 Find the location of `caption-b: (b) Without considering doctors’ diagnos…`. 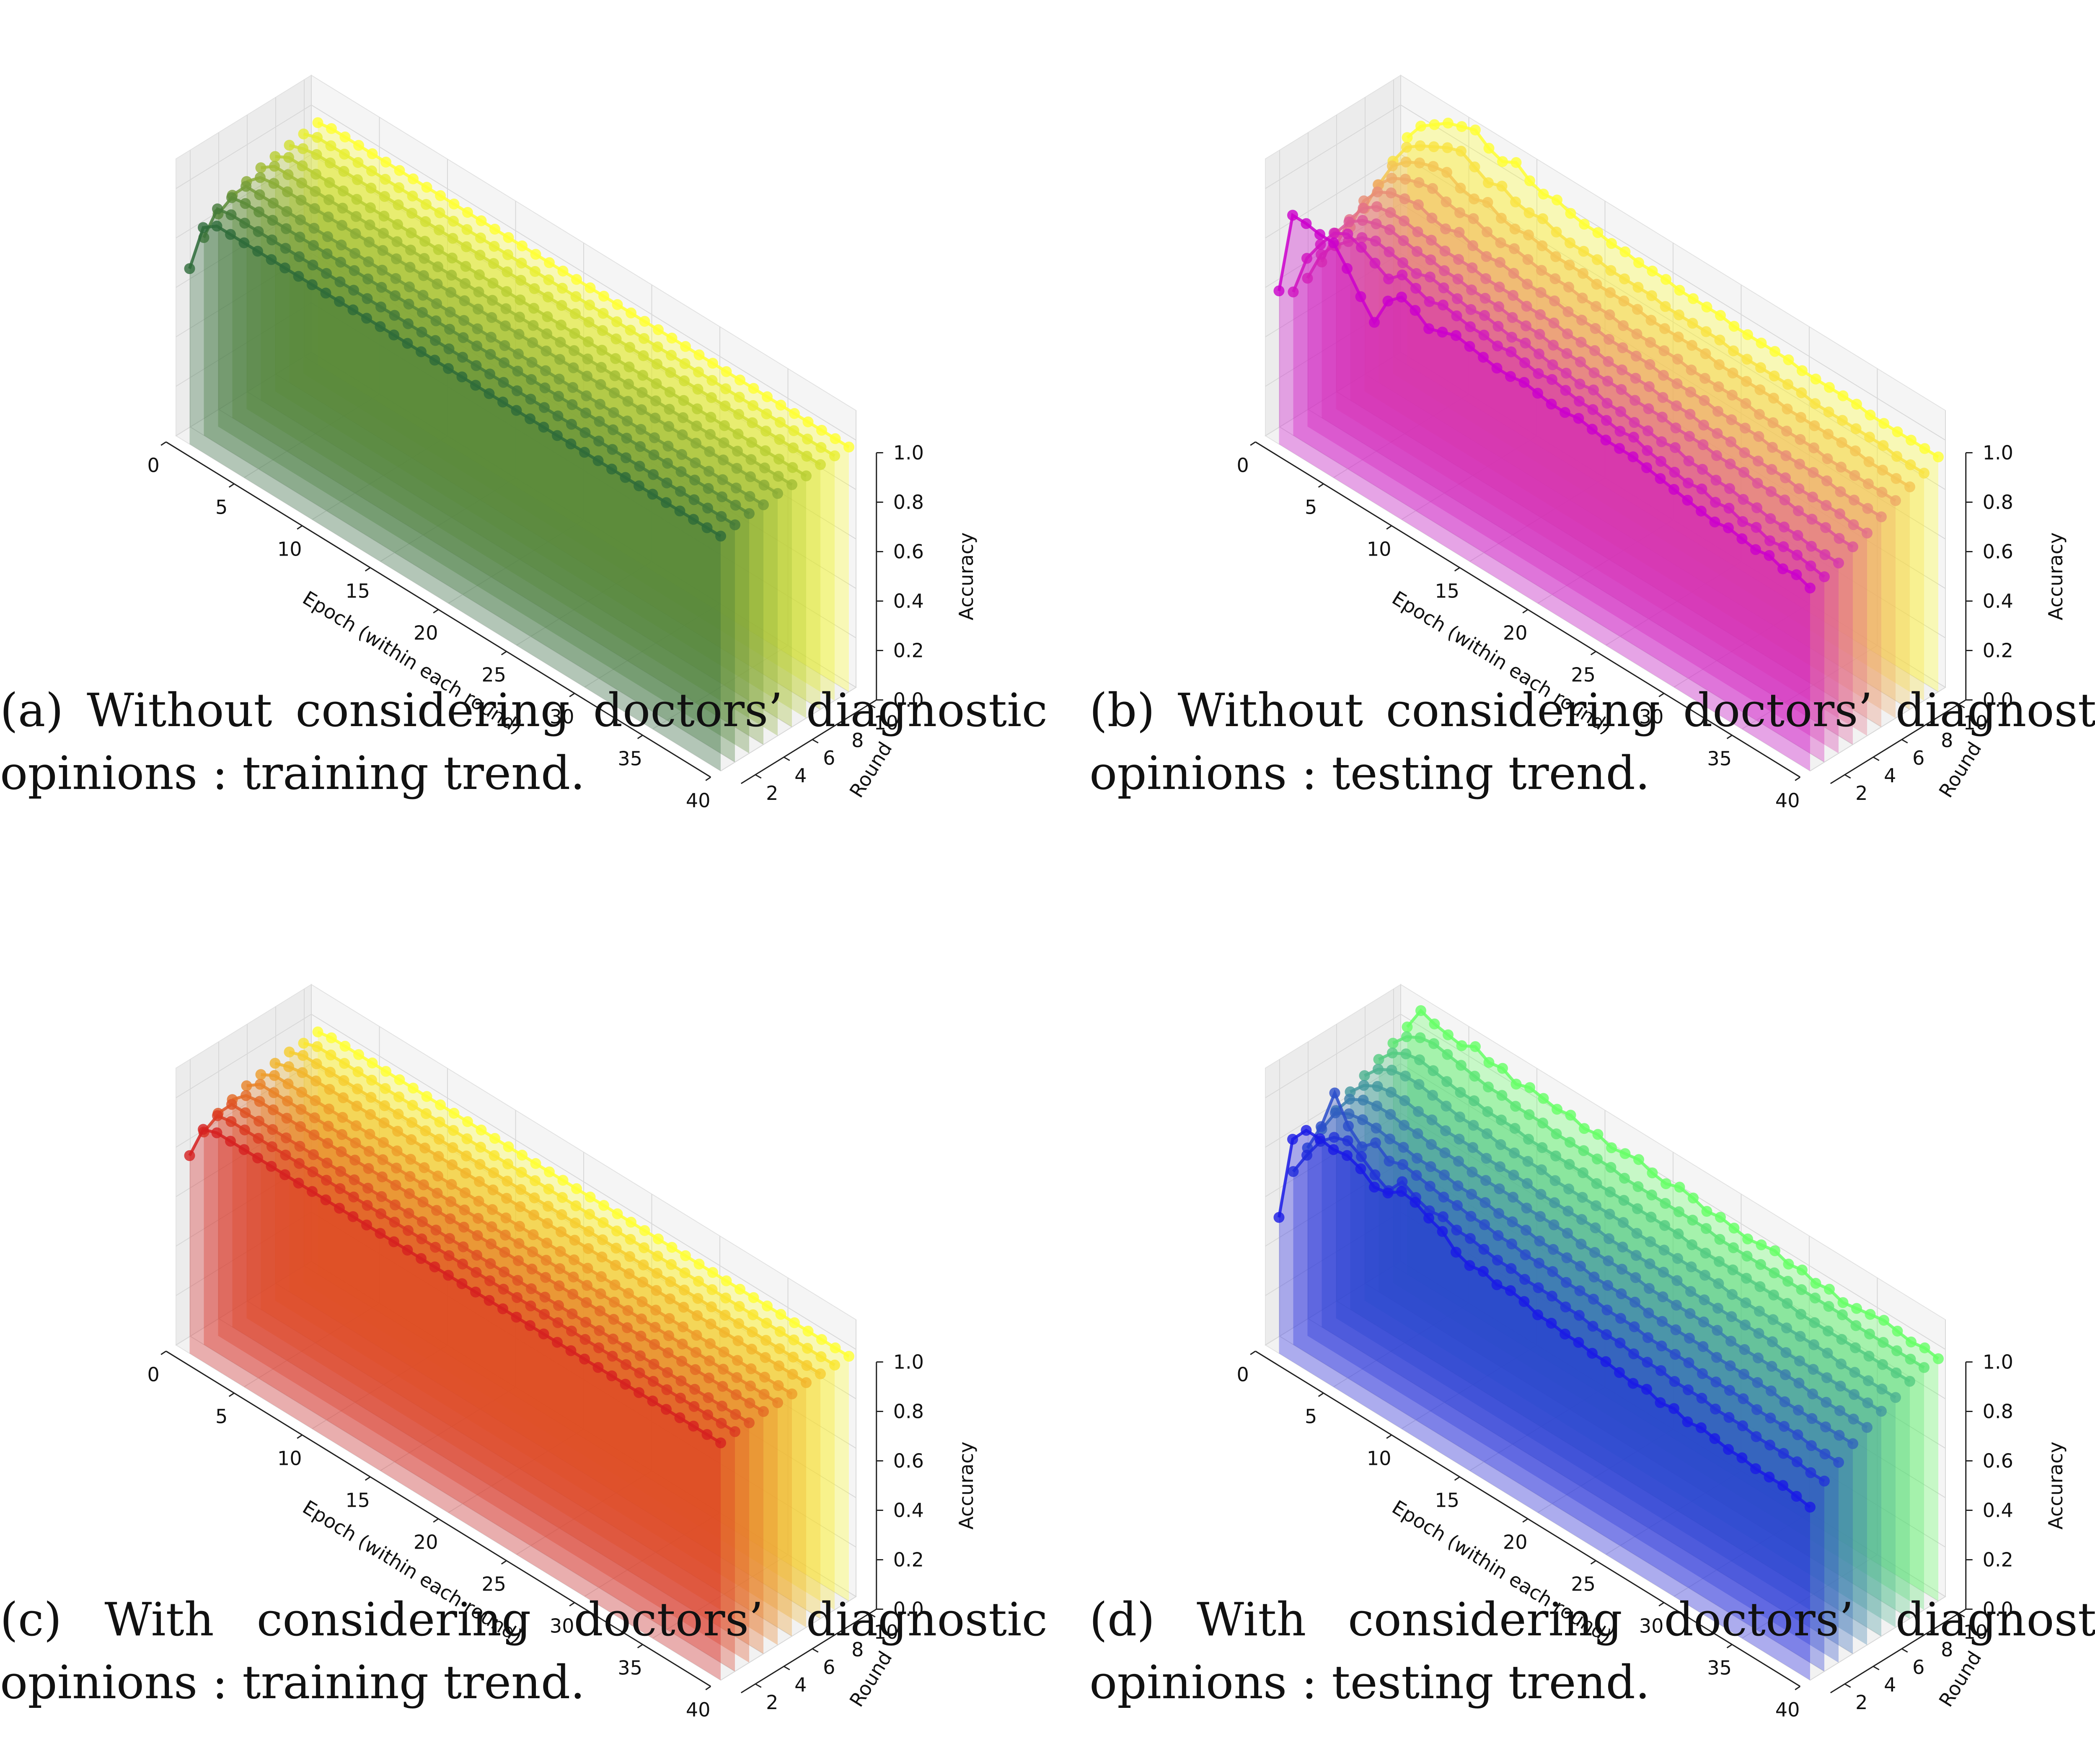

caption-b: (b) Without considering doctors’ diagnos… is located at coordinates (1592, 741).